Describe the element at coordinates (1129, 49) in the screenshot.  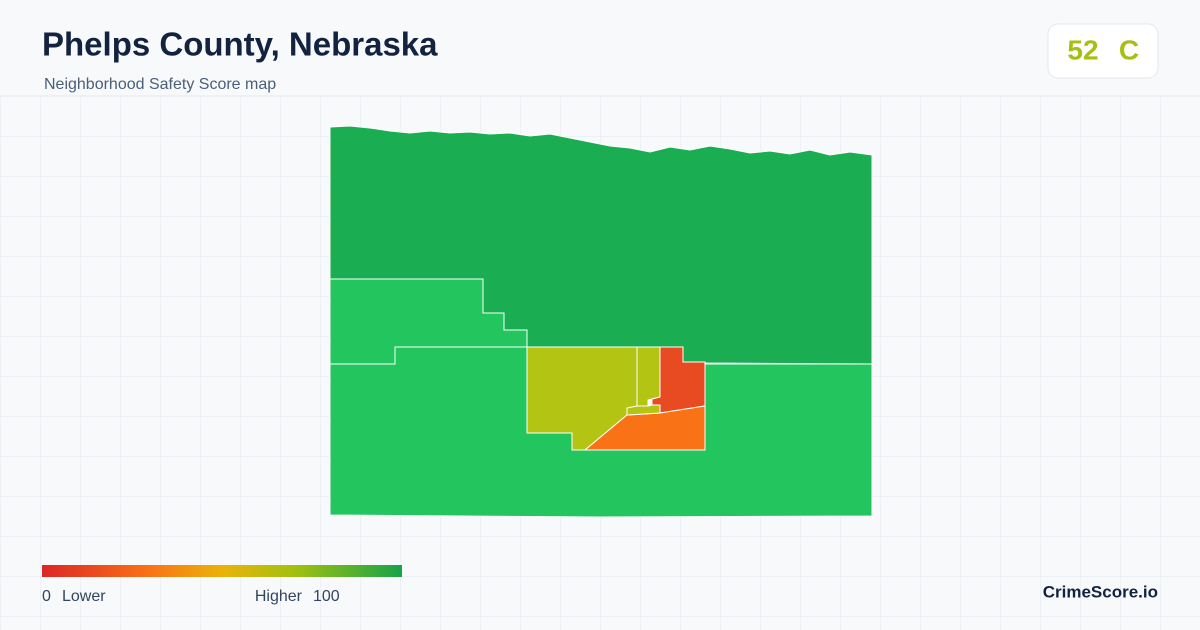
I see `score-grade: C` at that location.